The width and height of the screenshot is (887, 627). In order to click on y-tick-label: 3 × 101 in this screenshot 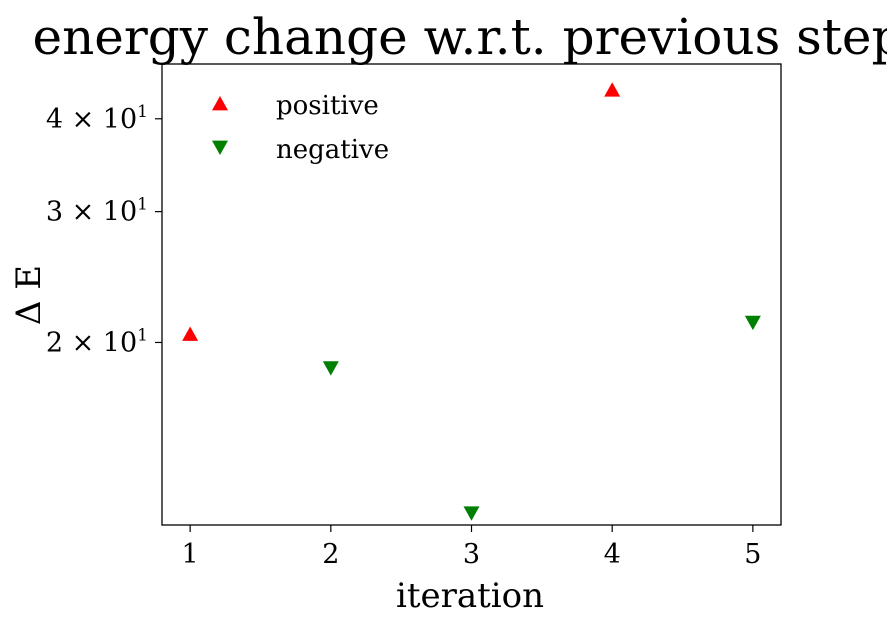, I will do `click(97, 211)`.